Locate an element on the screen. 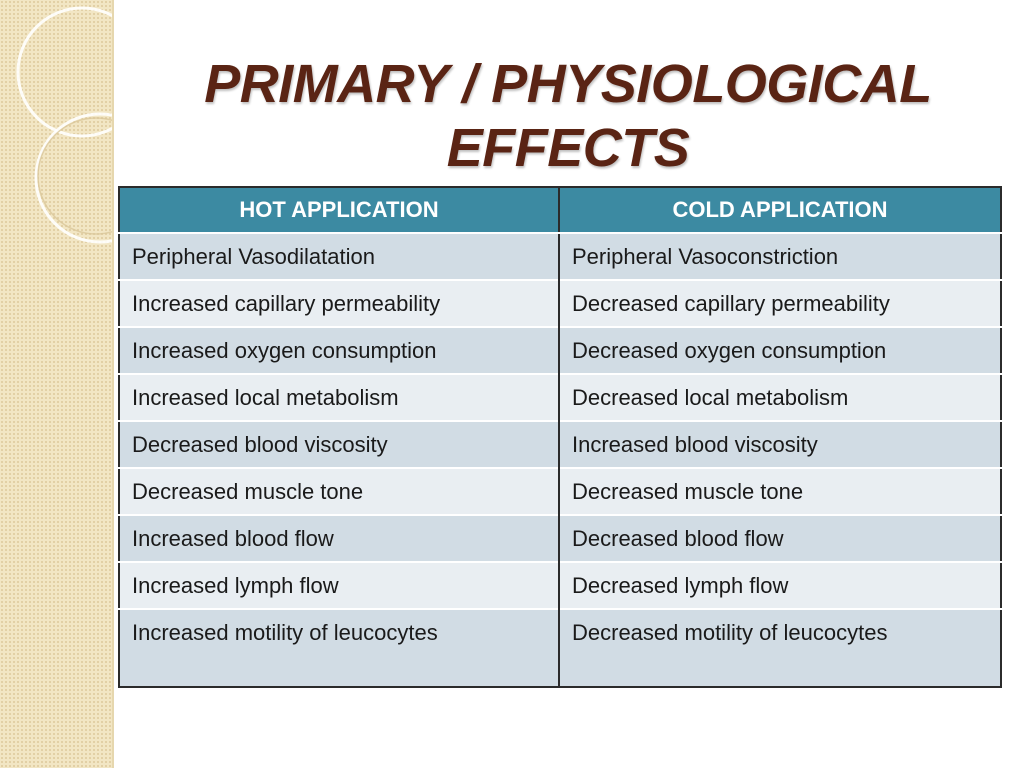 The image size is (1024, 768). cold-effect-cell: Decreased motility of leucocytes is located at coordinates (779, 647).